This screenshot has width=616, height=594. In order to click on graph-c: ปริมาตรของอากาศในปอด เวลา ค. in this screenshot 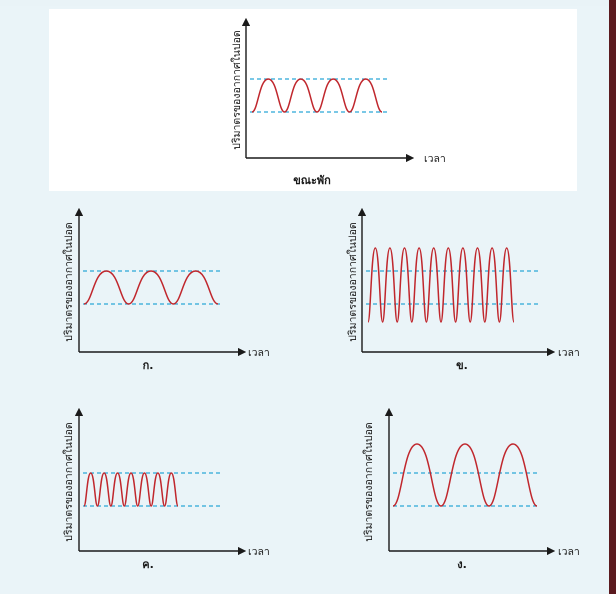, I will do `click(166, 489)`.